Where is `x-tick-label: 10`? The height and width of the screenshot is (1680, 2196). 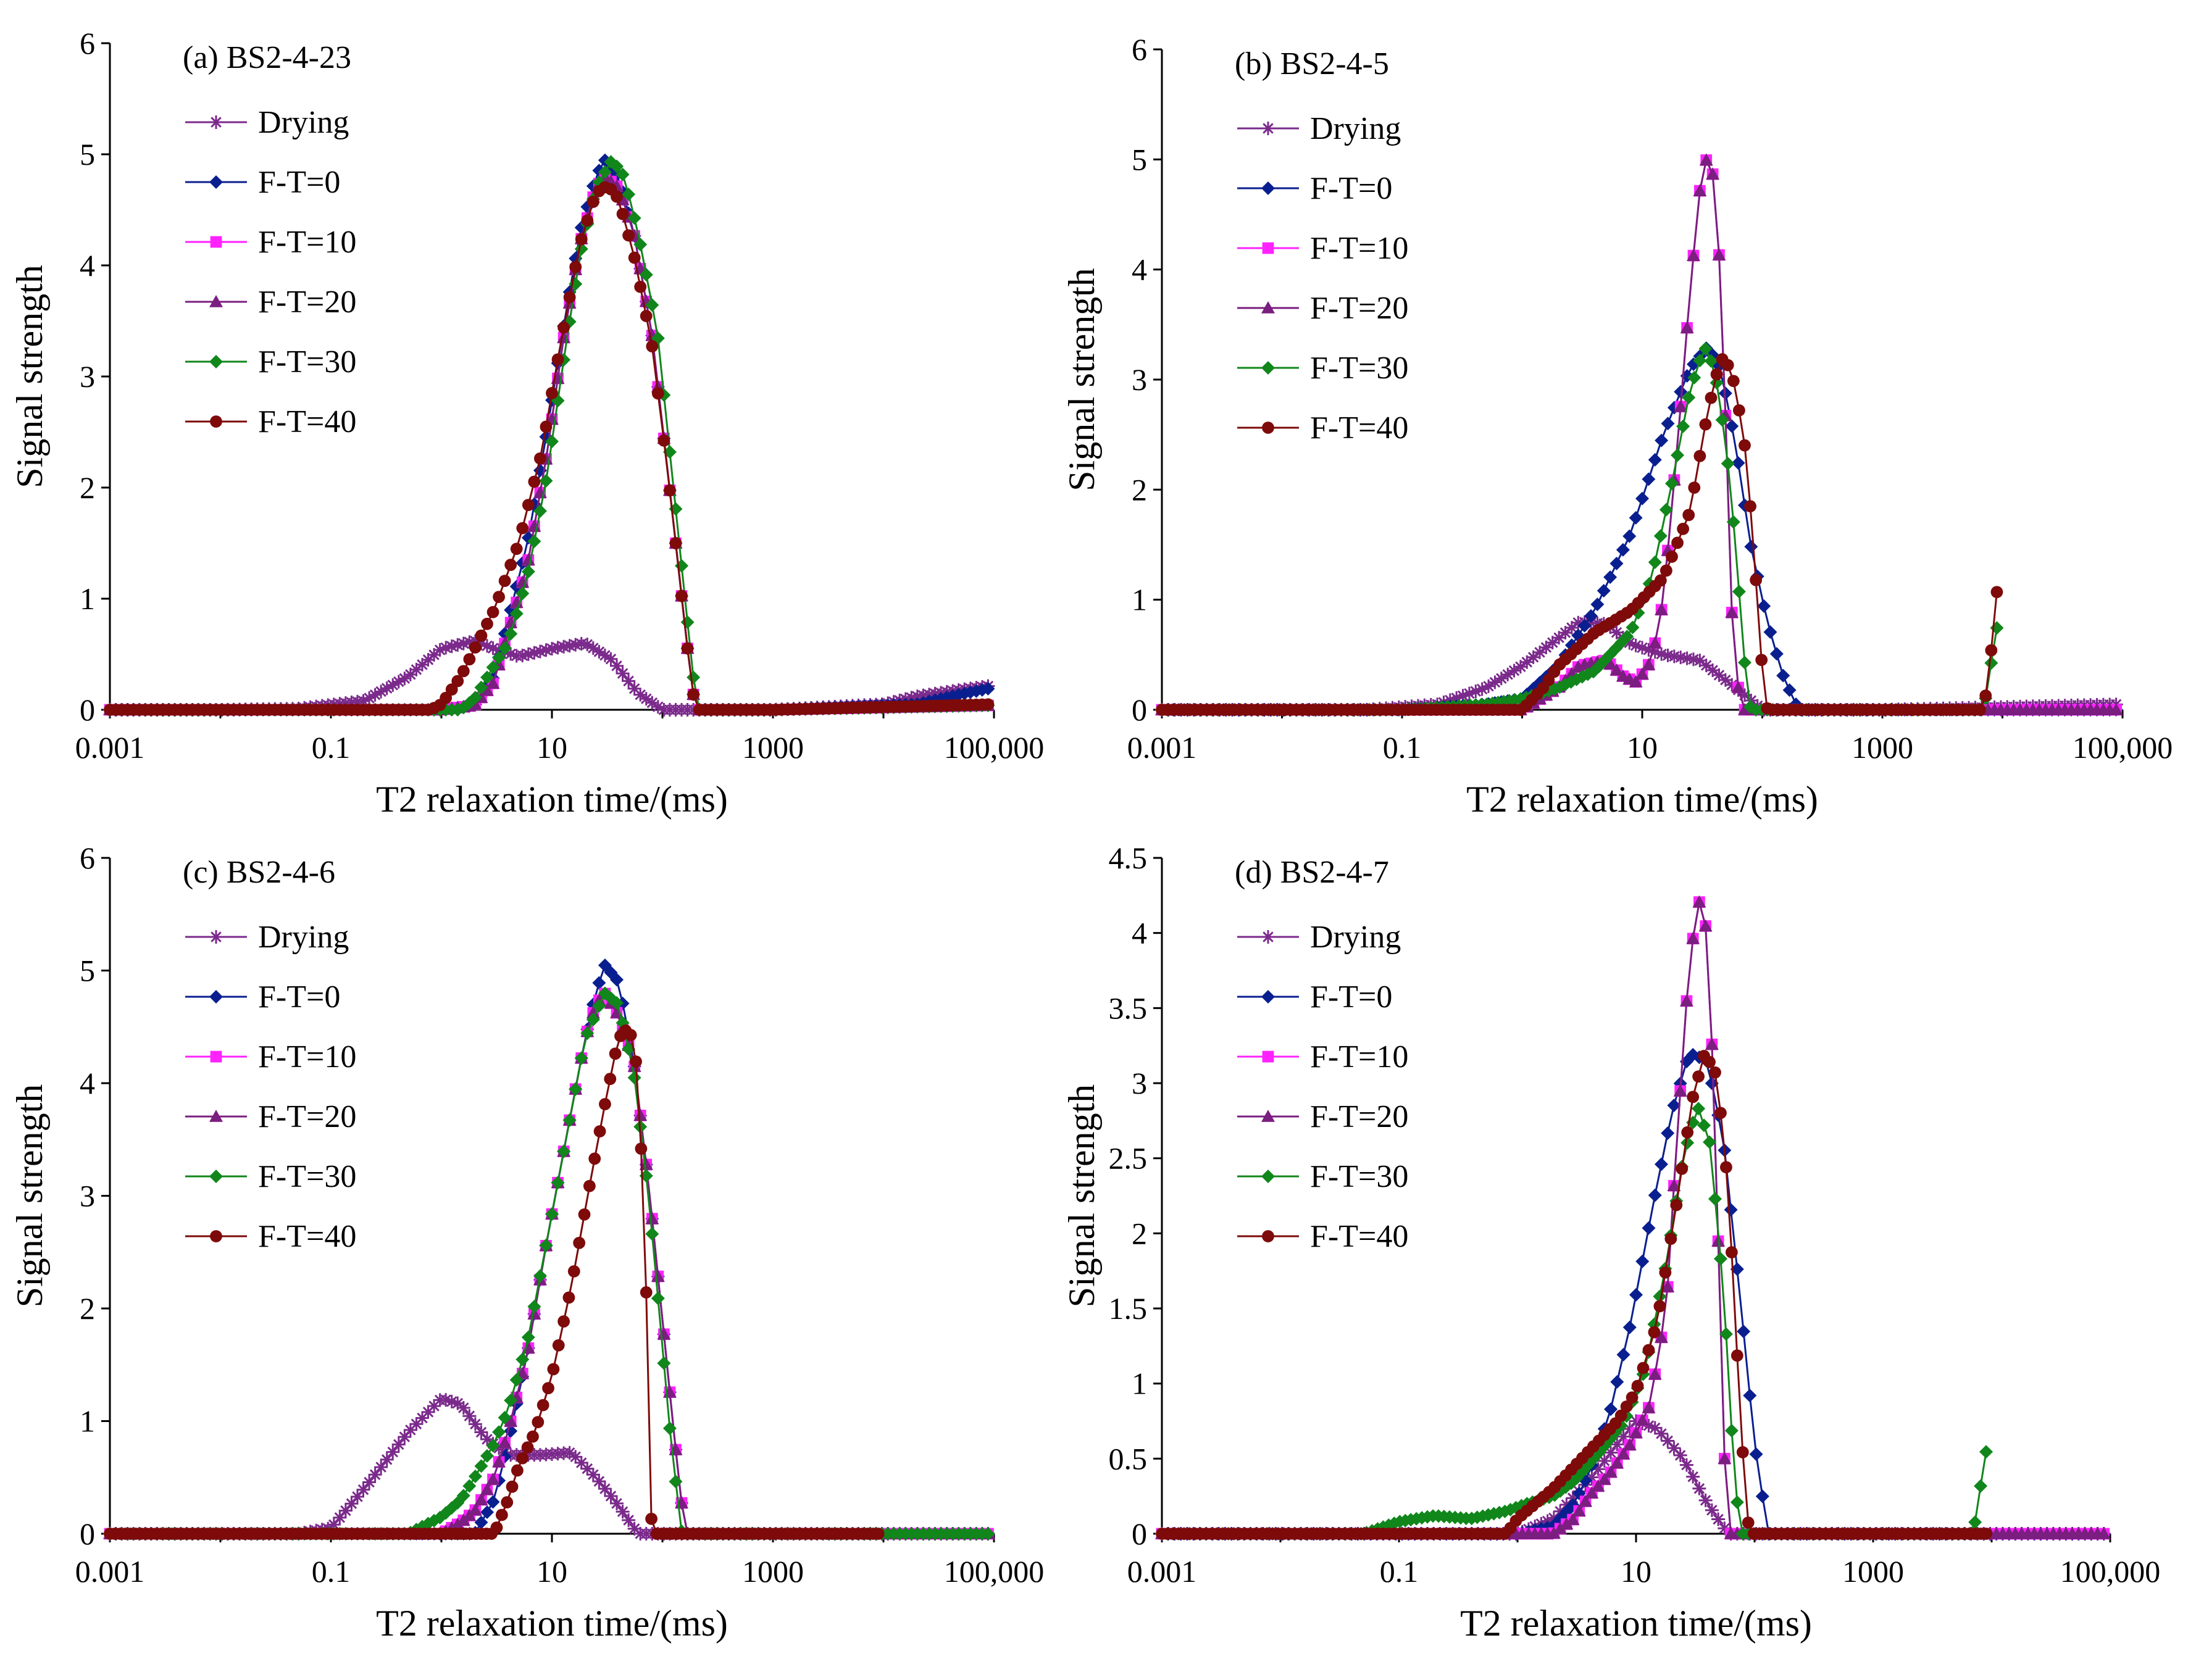
x-tick-label: 10 is located at coordinates (551, 1572).